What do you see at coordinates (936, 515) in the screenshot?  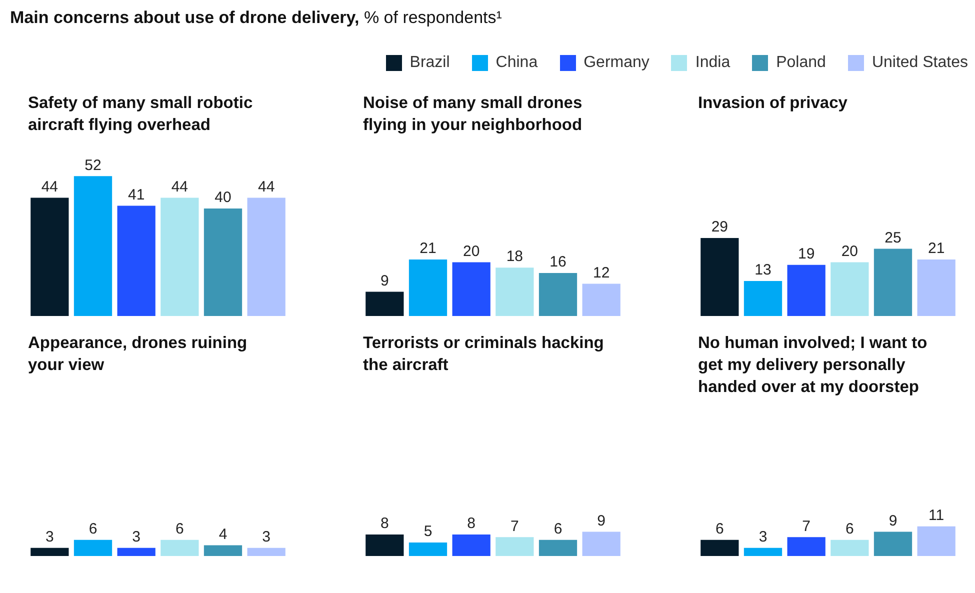 I see `data-label: 11` at bounding box center [936, 515].